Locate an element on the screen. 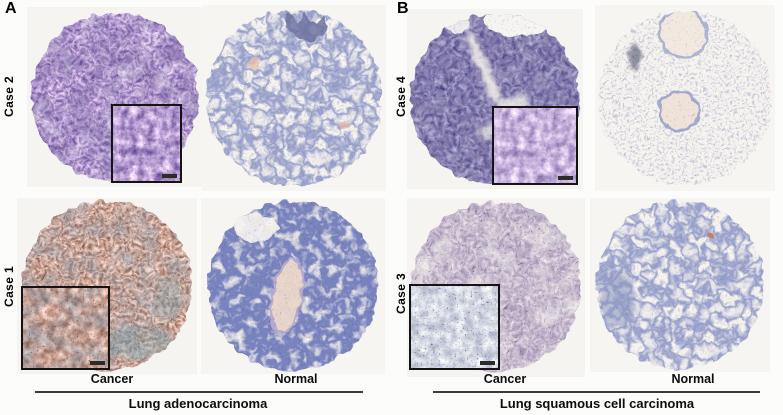 Image resolution: width=783 pixels, height=415 pixels. group-label-squamous: Lung squamous cell carcinoma is located at coordinates (597, 403).